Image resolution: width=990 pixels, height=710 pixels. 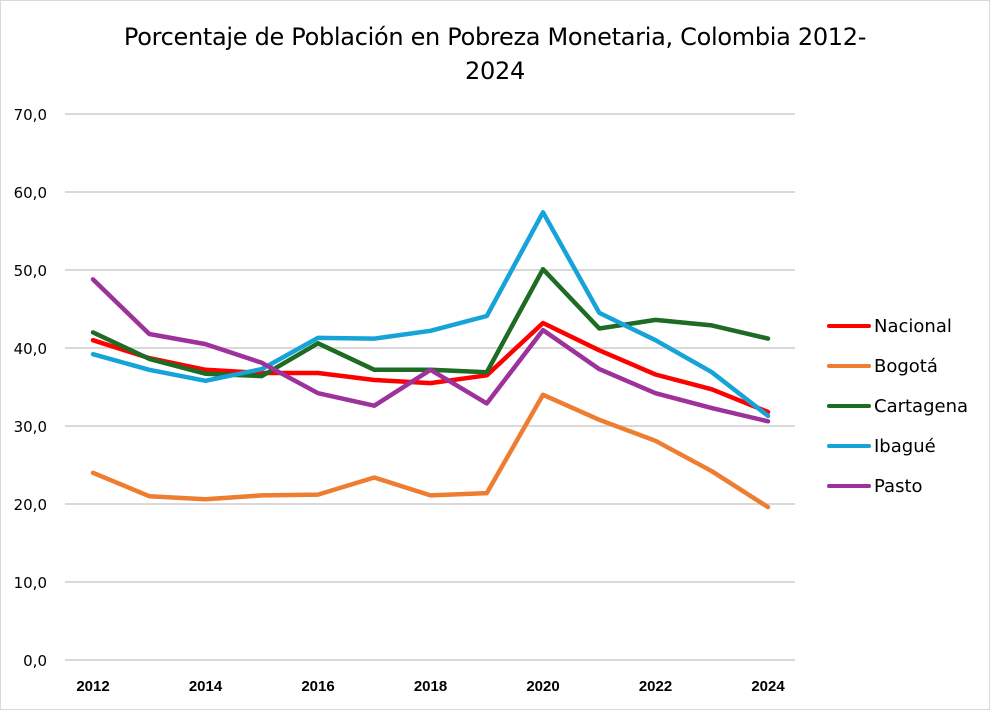 What do you see at coordinates (30, 271) in the screenshot?
I see `y-tick-label: 50,0` at bounding box center [30, 271].